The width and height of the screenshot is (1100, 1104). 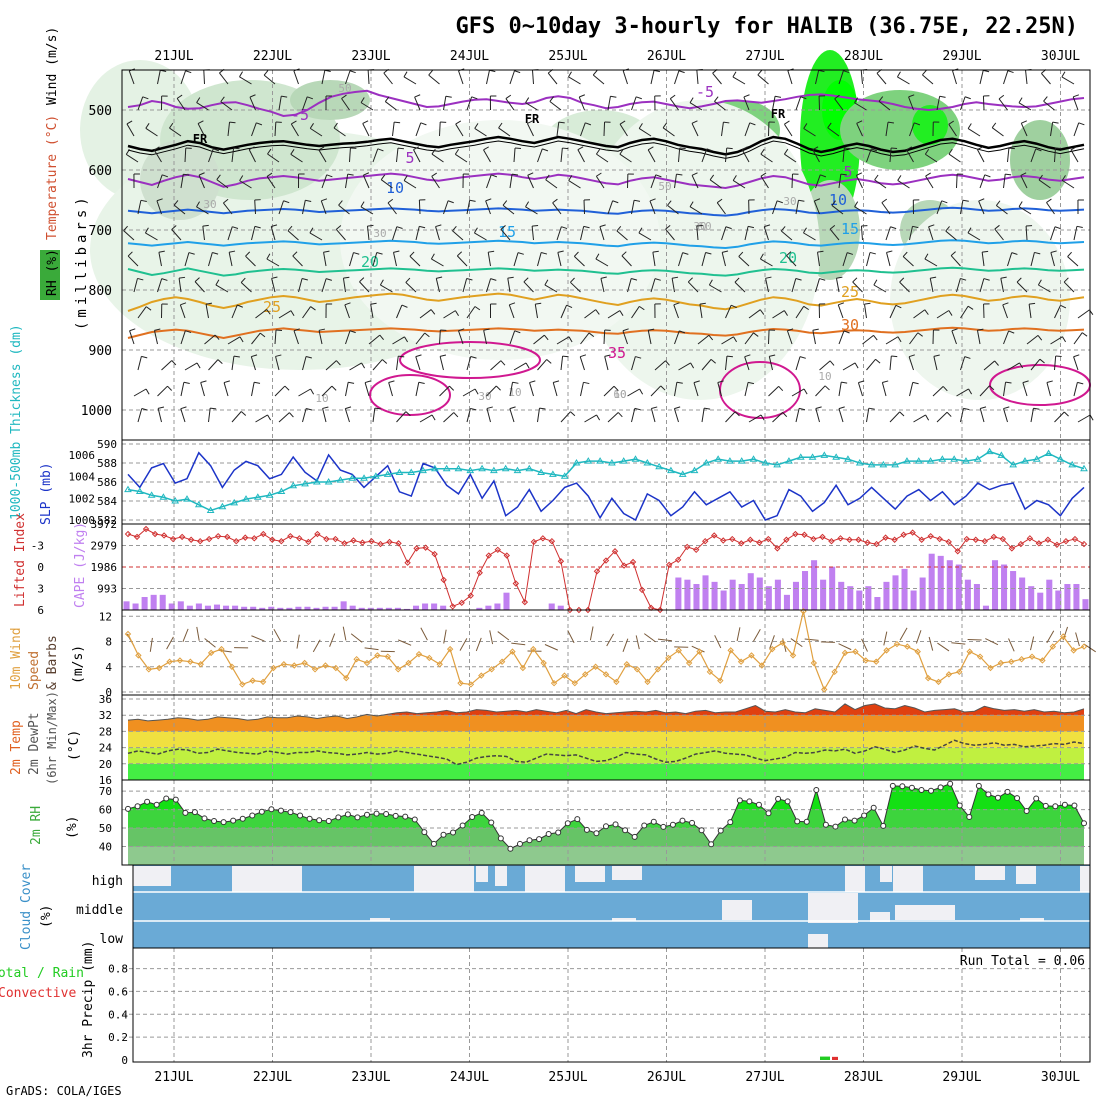 What do you see at coordinates (105, 699) in the screenshot?
I see `temp-tick: 36` at bounding box center [105, 699].